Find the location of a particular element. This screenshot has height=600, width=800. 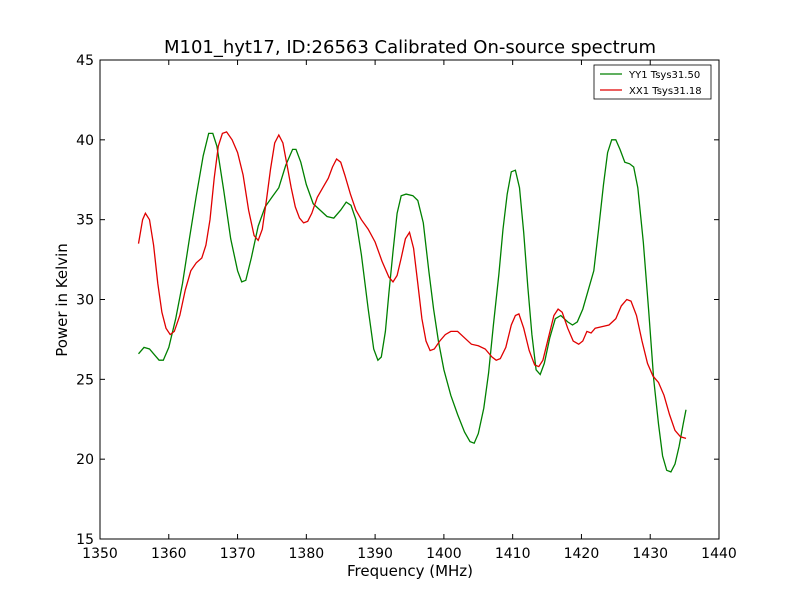

x-tick-label: 1420 is located at coordinates (582, 554).